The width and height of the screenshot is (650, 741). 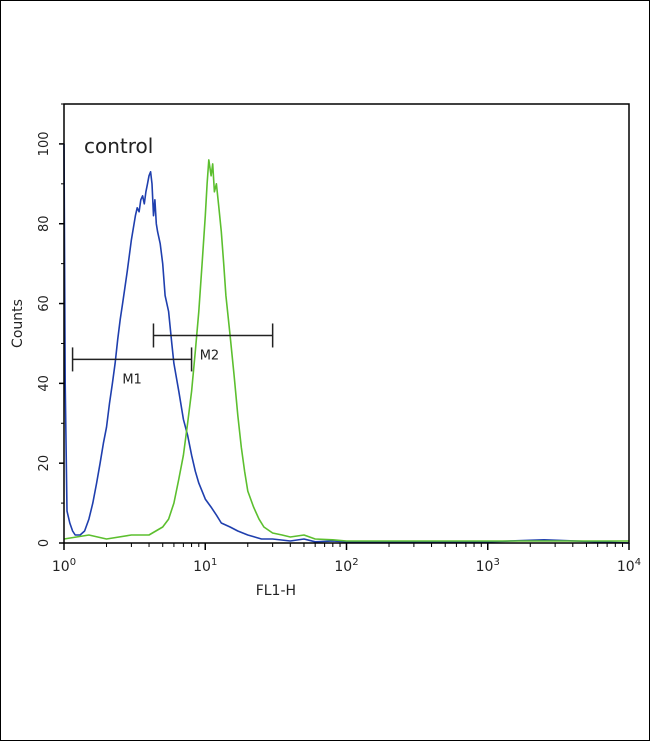 What do you see at coordinates (132, 367) in the screenshot?
I see `marker-m1: M1` at bounding box center [132, 367].